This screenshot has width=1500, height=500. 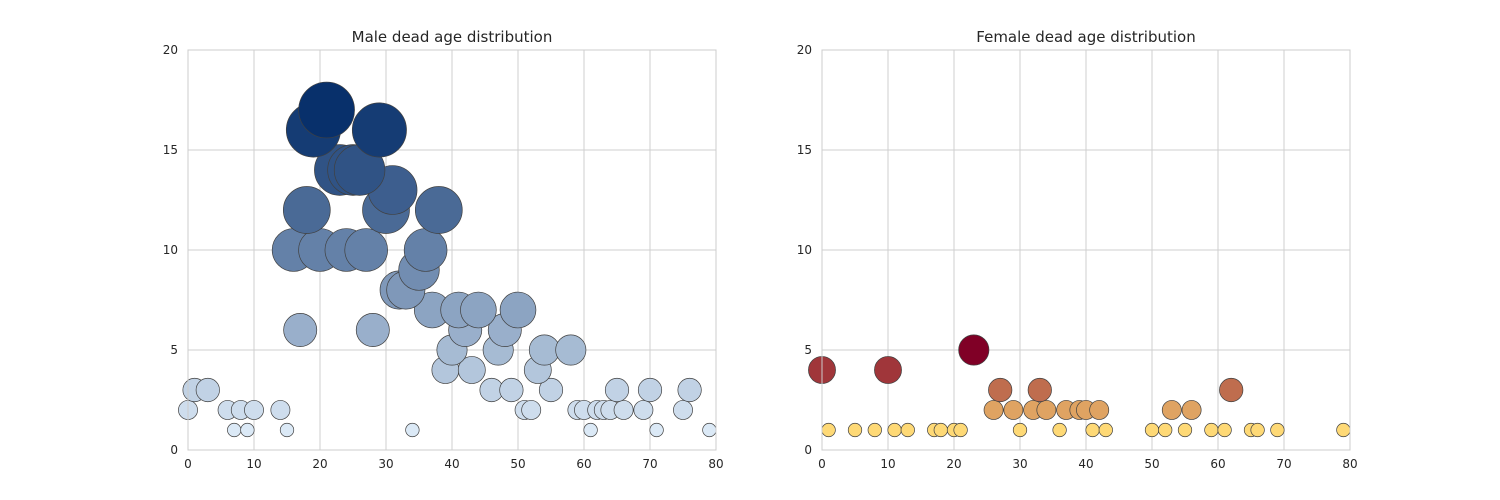 What do you see at coordinates (953, 464) in the screenshot?
I see `female-x-tick-label: 20` at bounding box center [953, 464].